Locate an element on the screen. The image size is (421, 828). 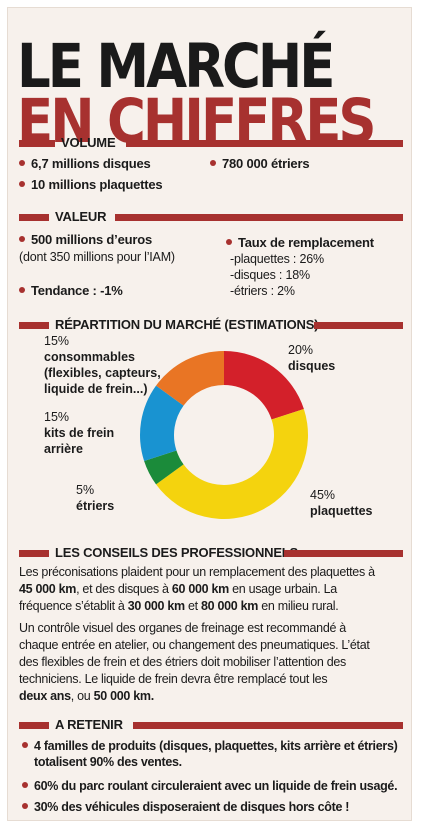
conseils-bar-right is located at coordinates (343, 553).